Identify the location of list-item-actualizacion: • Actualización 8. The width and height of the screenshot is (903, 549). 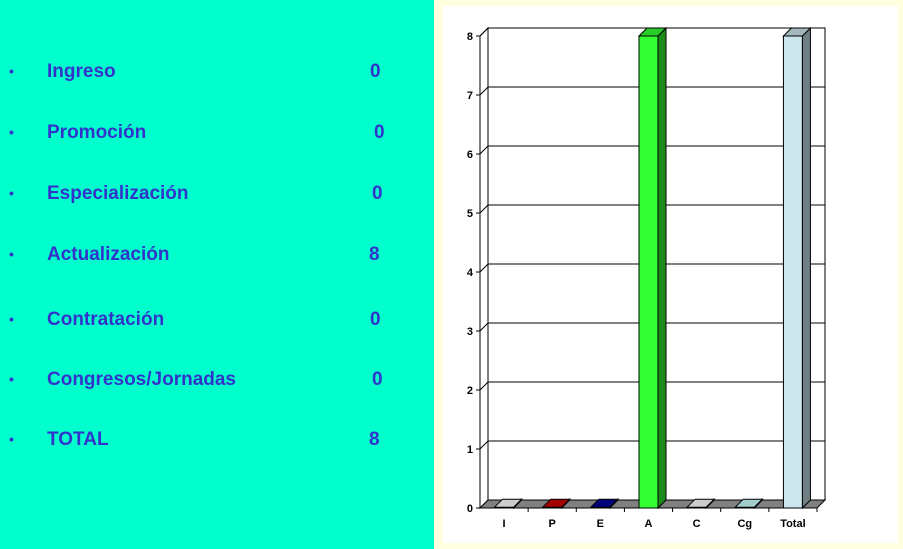
(217, 256).